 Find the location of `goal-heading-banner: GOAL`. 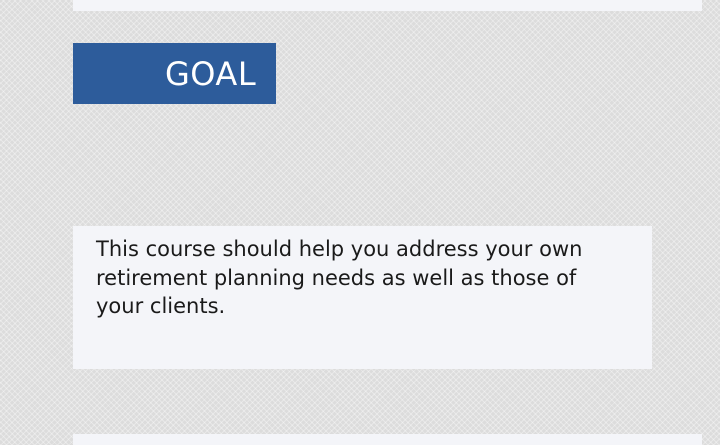

goal-heading-banner: GOAL is located at coordinates (174, 73).